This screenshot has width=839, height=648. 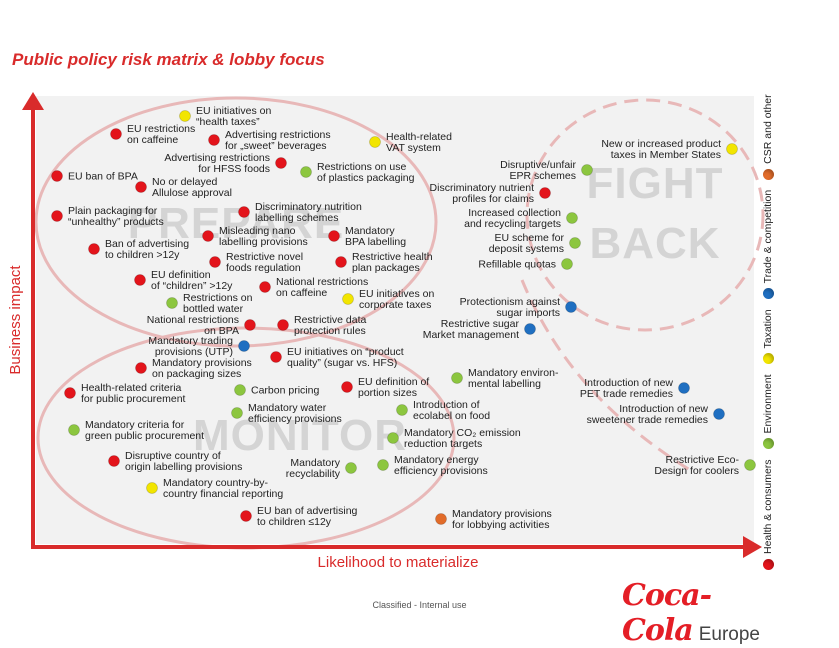 I want to click on data-point-label: EU restrictions on caffeine, so click(x=161, y=134).